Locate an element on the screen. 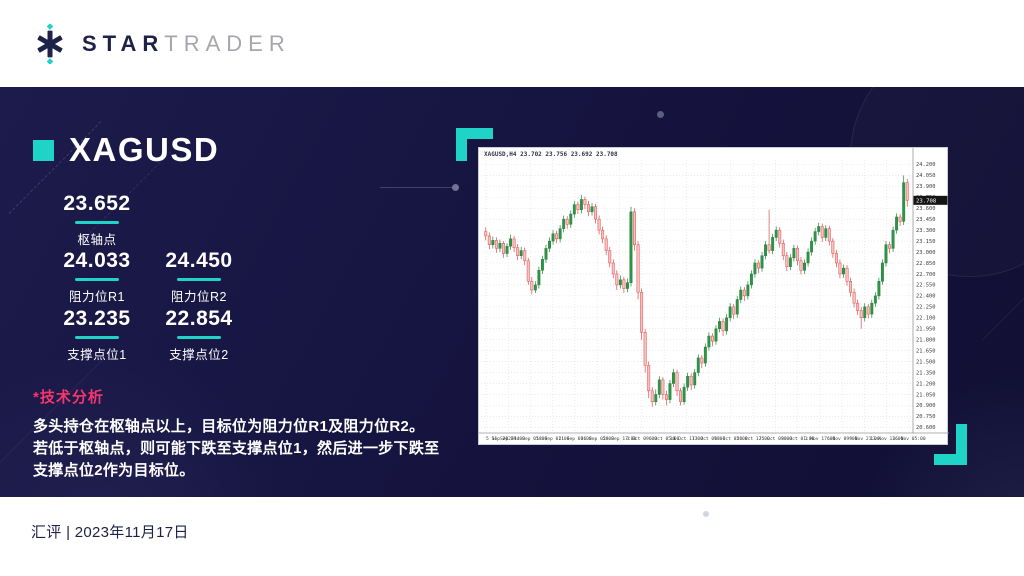 Image resolution: width=1024 pixels, height=576 pixels. symbol-title-row: XAGUSD is located at coordinates (126, 150).